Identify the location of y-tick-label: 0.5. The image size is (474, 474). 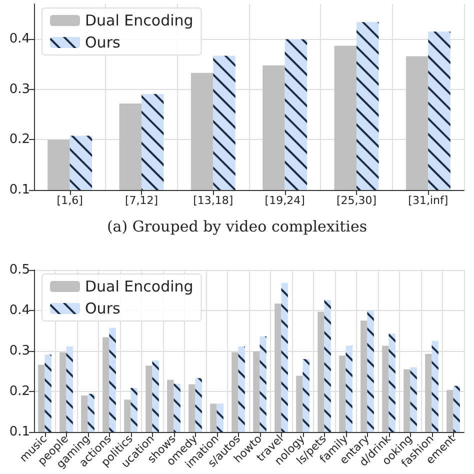
(19, 270).